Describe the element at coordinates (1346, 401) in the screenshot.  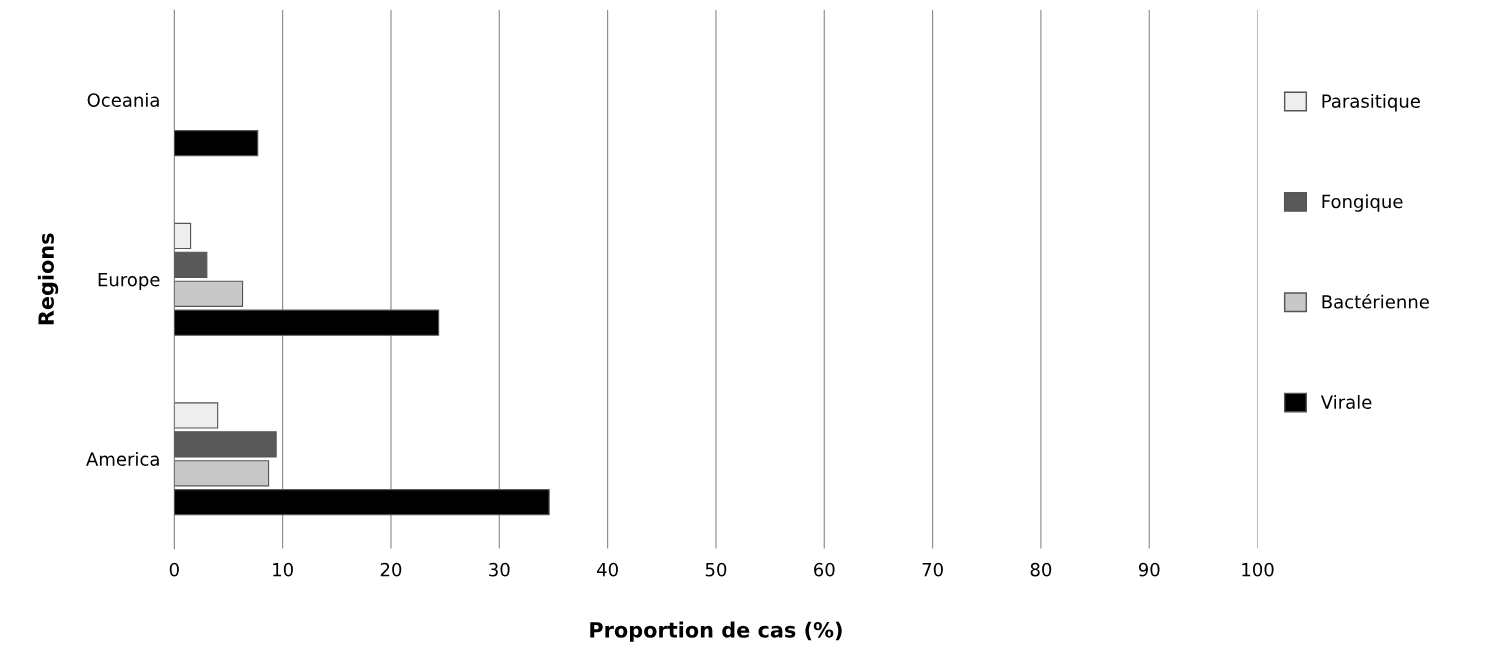
I see `legend-label: Virale` at that location.